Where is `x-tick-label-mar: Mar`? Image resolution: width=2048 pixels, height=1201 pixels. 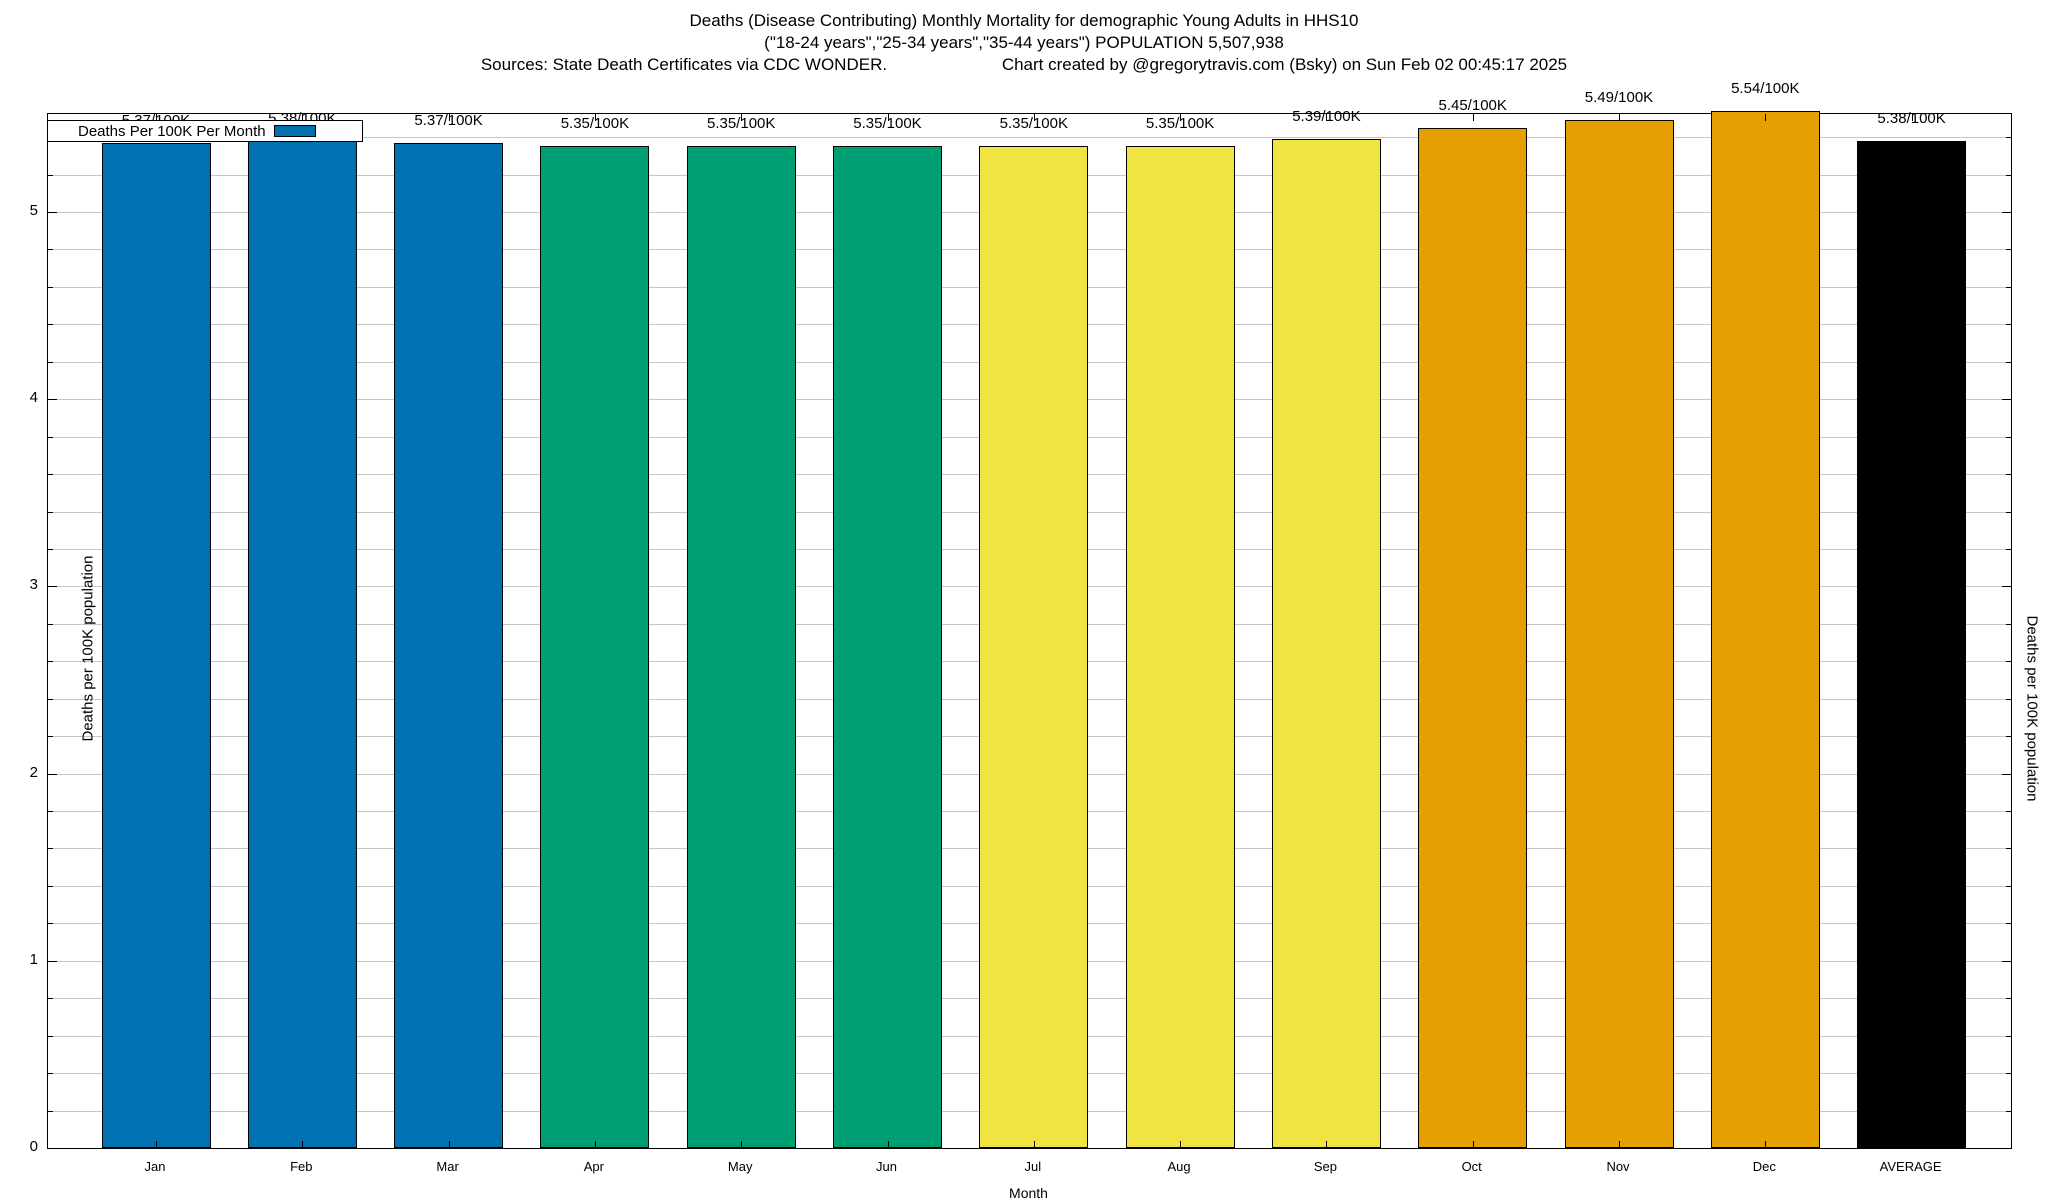
x-tick-label-mar: Mar is located at coordinates (447, 1166).